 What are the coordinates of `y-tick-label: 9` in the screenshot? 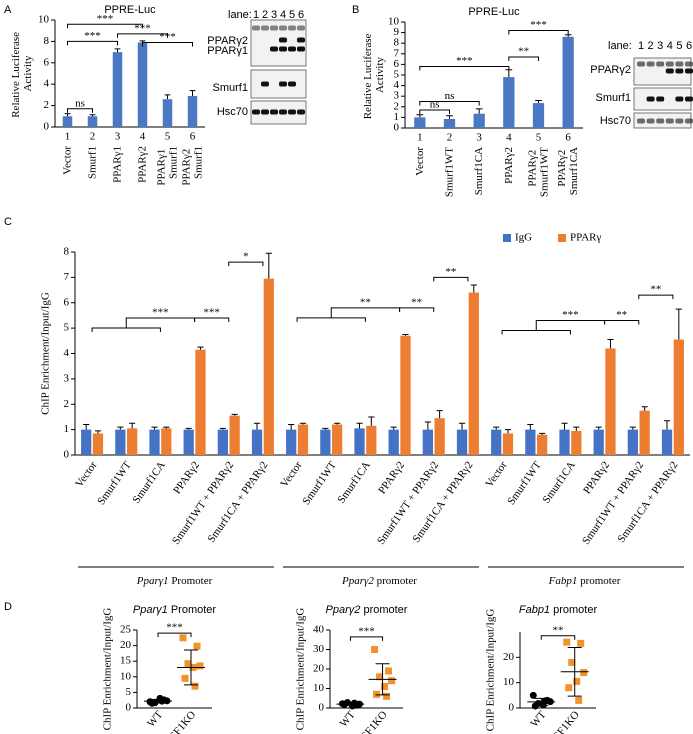 It's located at (397, 32).